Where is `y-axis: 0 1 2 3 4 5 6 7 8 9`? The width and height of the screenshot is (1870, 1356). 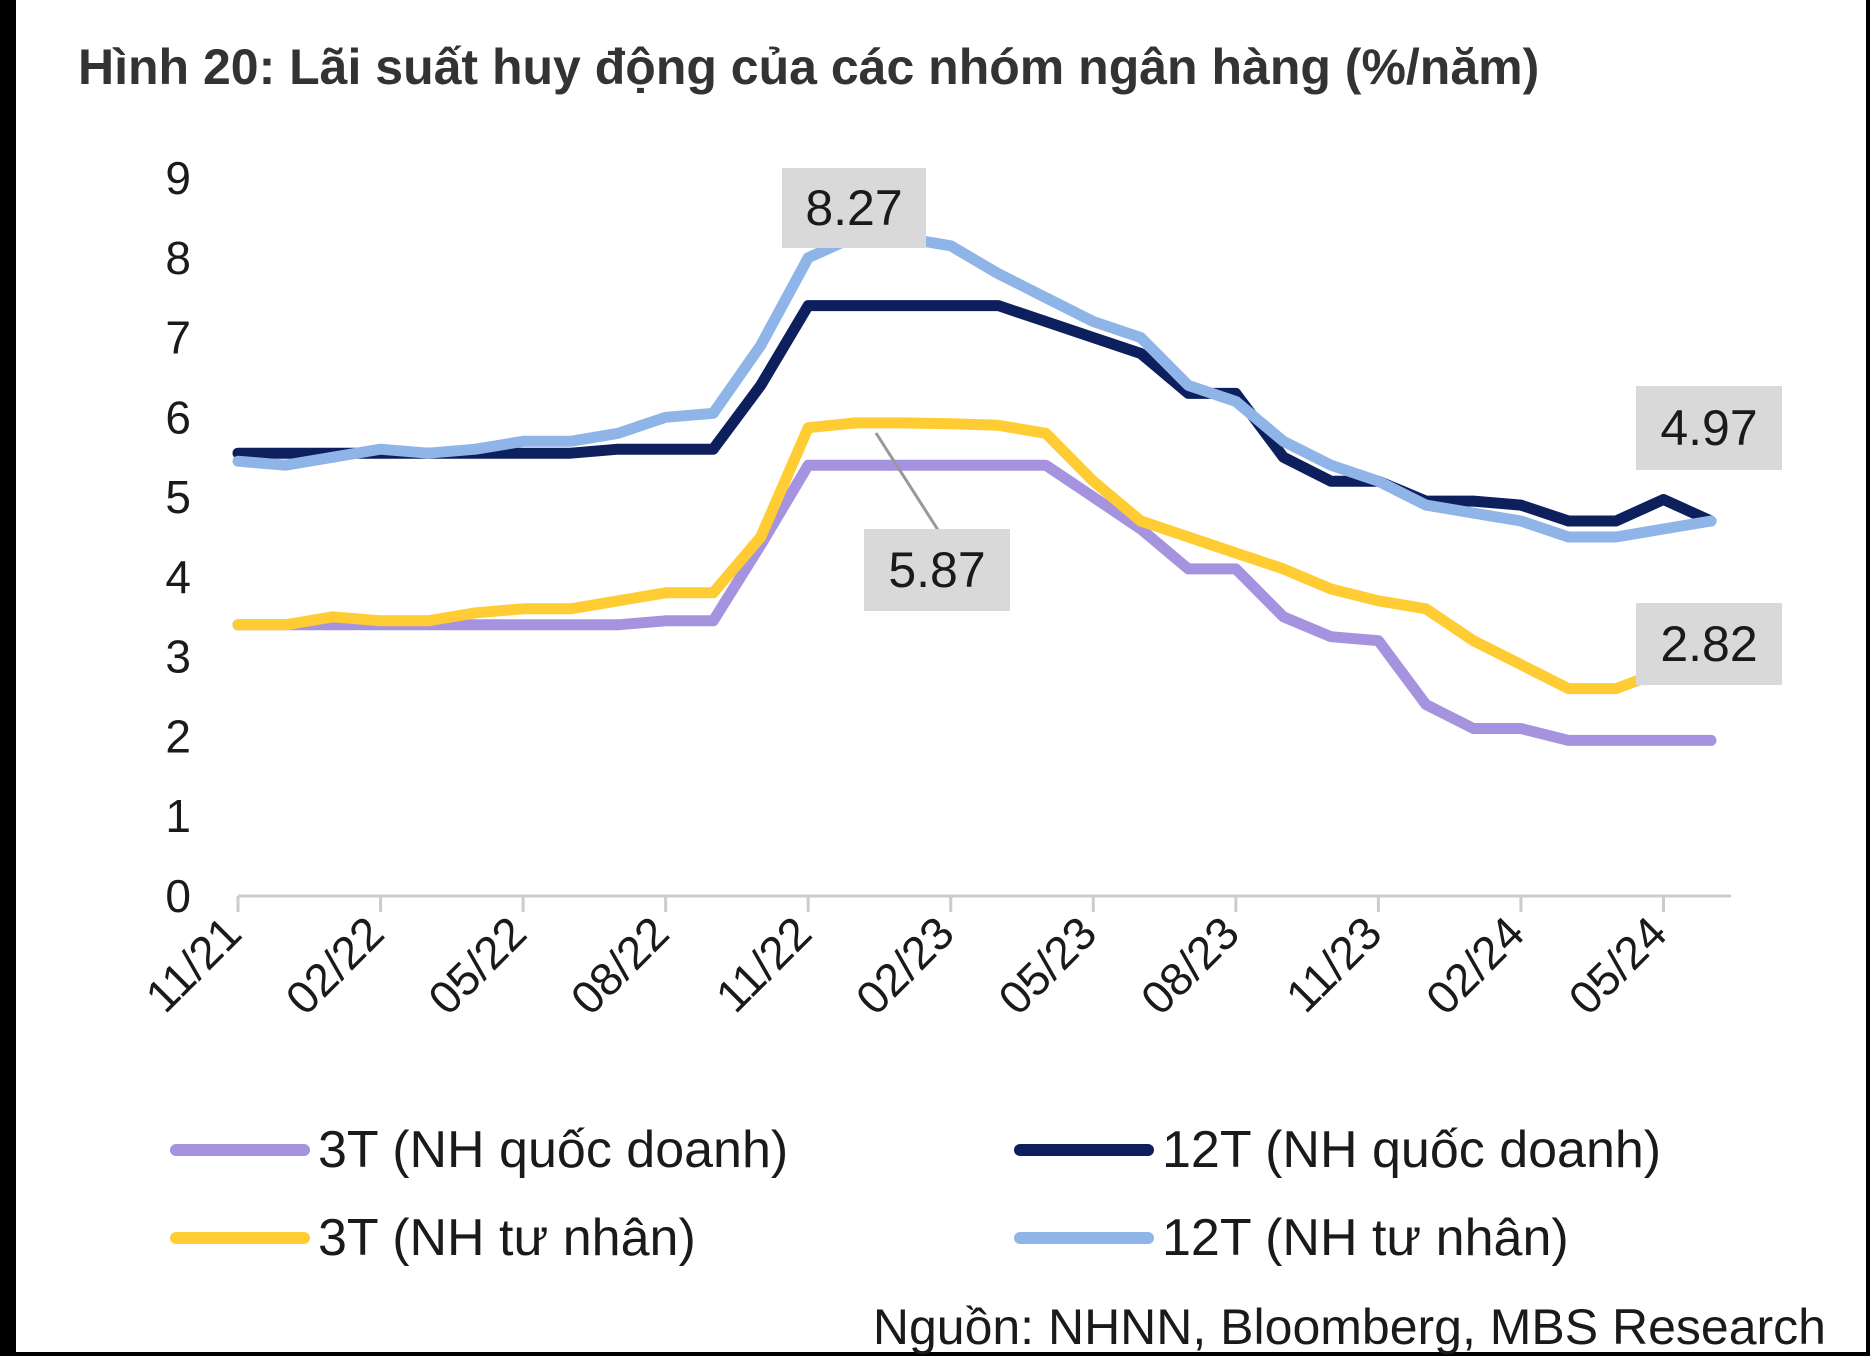
y-axis: 0 1 2 3 4 5 6 7 8 9 is located at coordinates (178, 537).